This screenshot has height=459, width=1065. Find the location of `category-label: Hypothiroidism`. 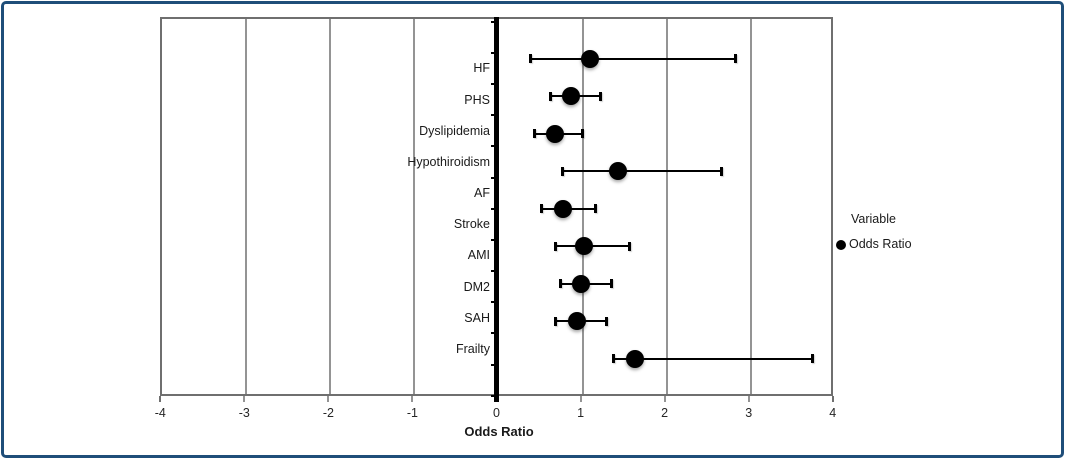

category-label: Hypothiroidism is located at coordinates (448, 161).